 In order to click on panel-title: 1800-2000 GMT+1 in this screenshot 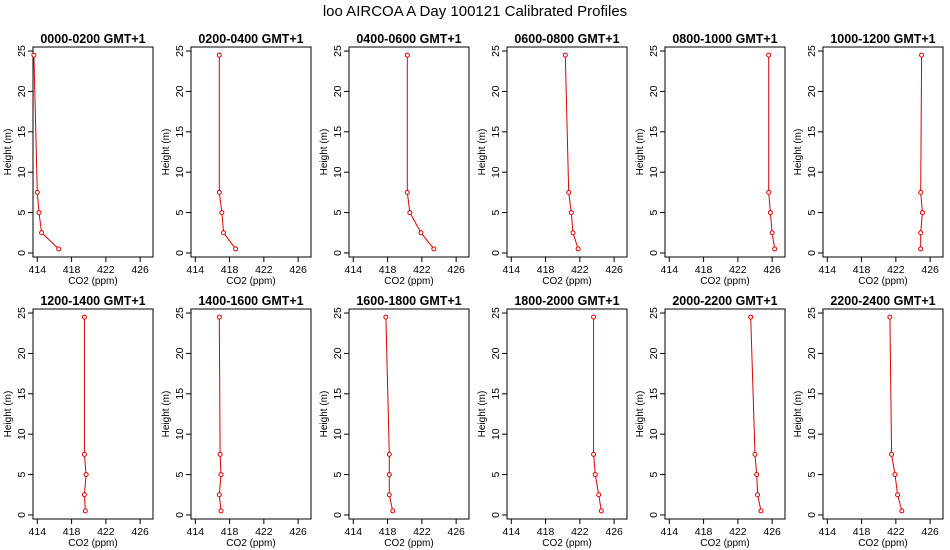, I will do `click(566, 301)`.